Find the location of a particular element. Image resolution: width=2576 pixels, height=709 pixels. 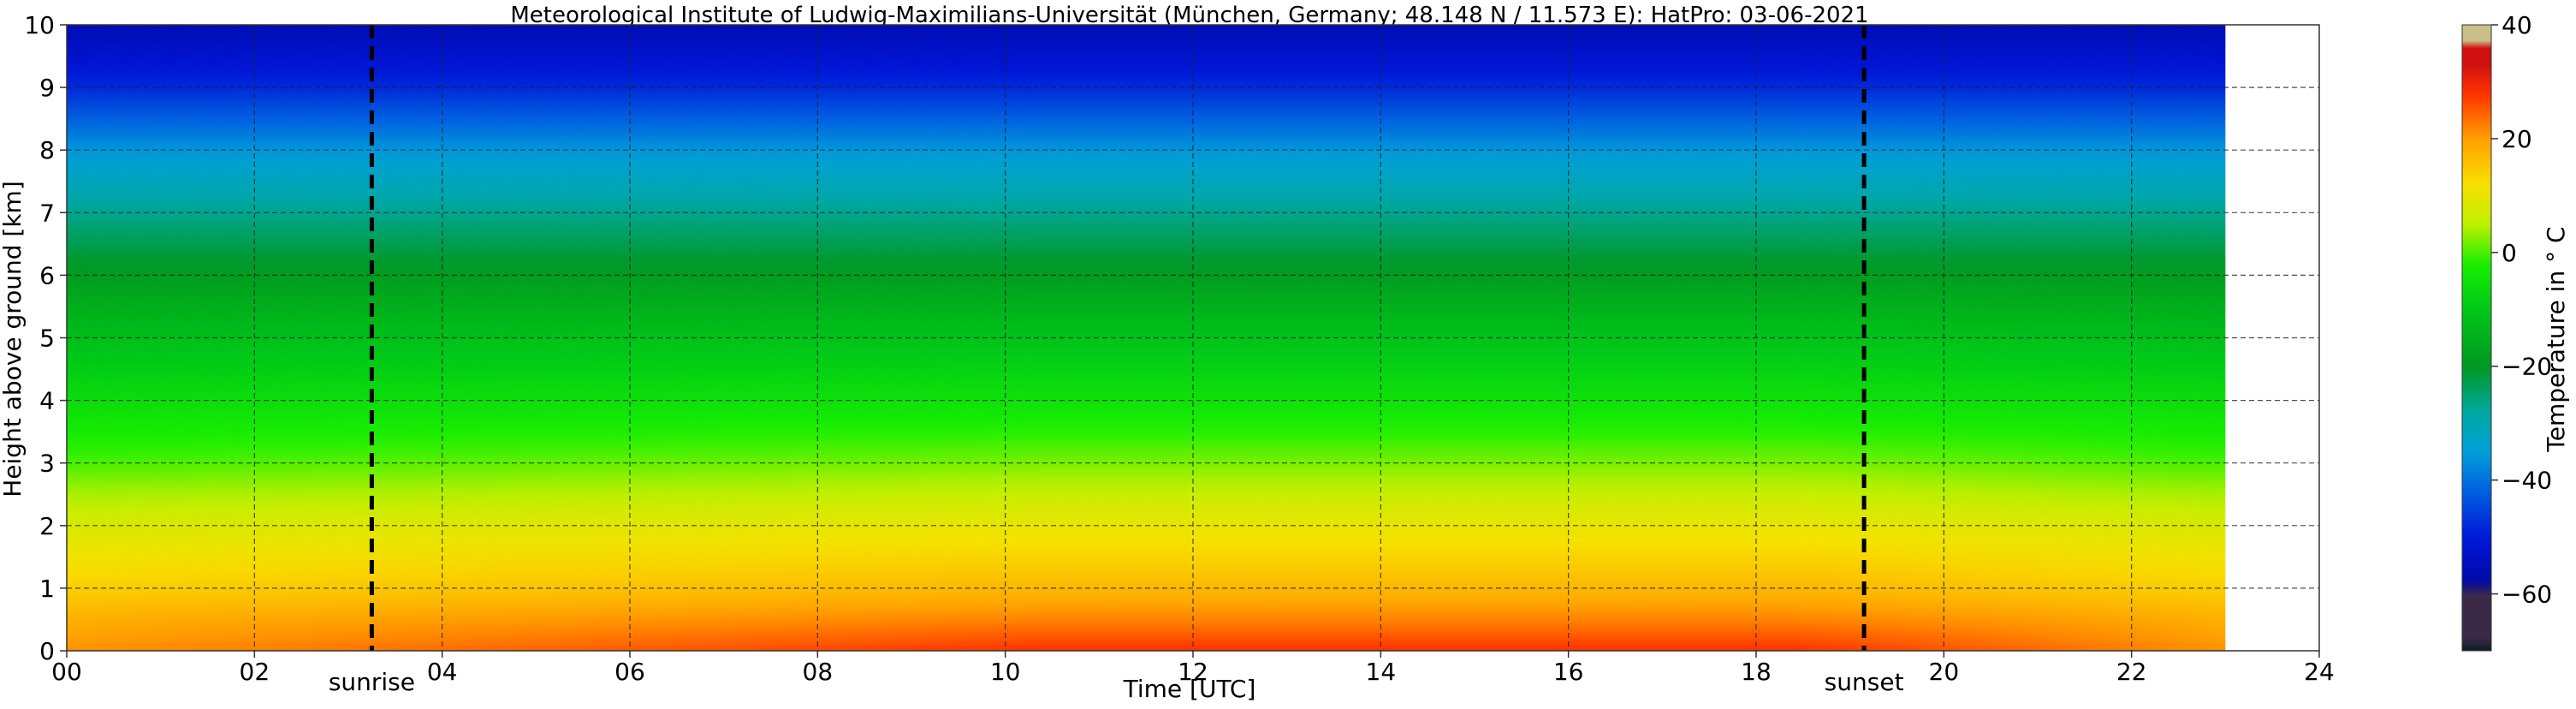

x-tick-label: 16 is located at coordinates (1568, 672).